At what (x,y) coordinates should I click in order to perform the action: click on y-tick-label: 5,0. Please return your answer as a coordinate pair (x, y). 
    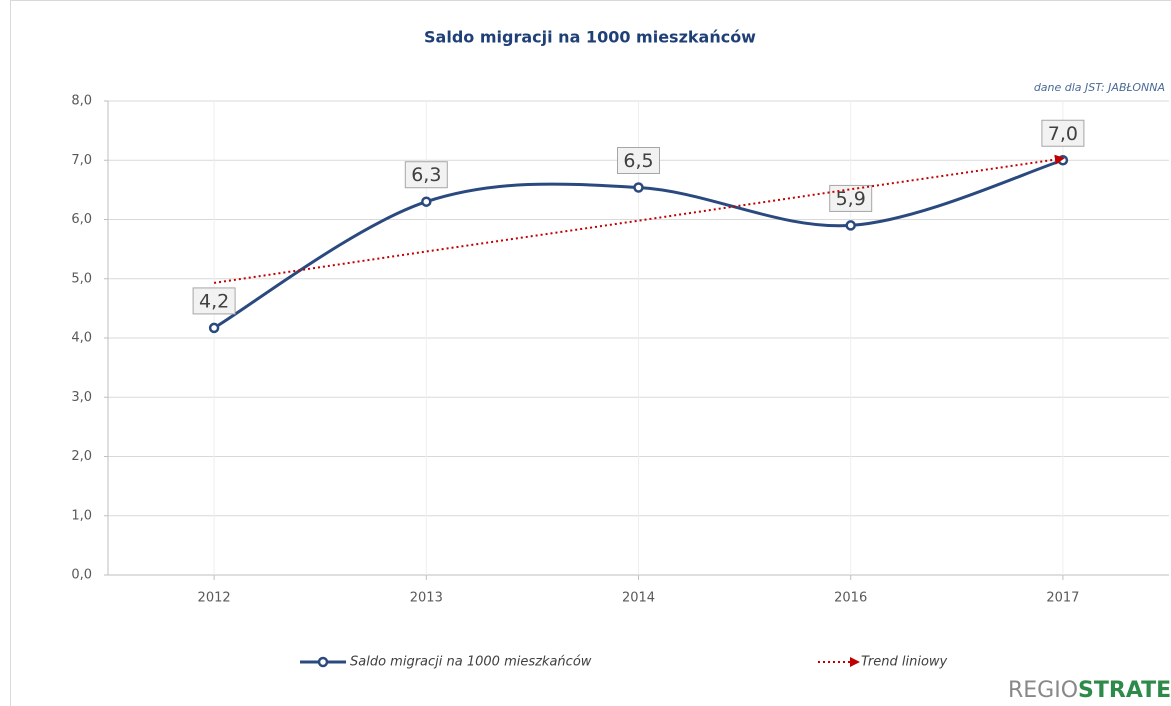
    Looking at the image, I should click on (81, 278).